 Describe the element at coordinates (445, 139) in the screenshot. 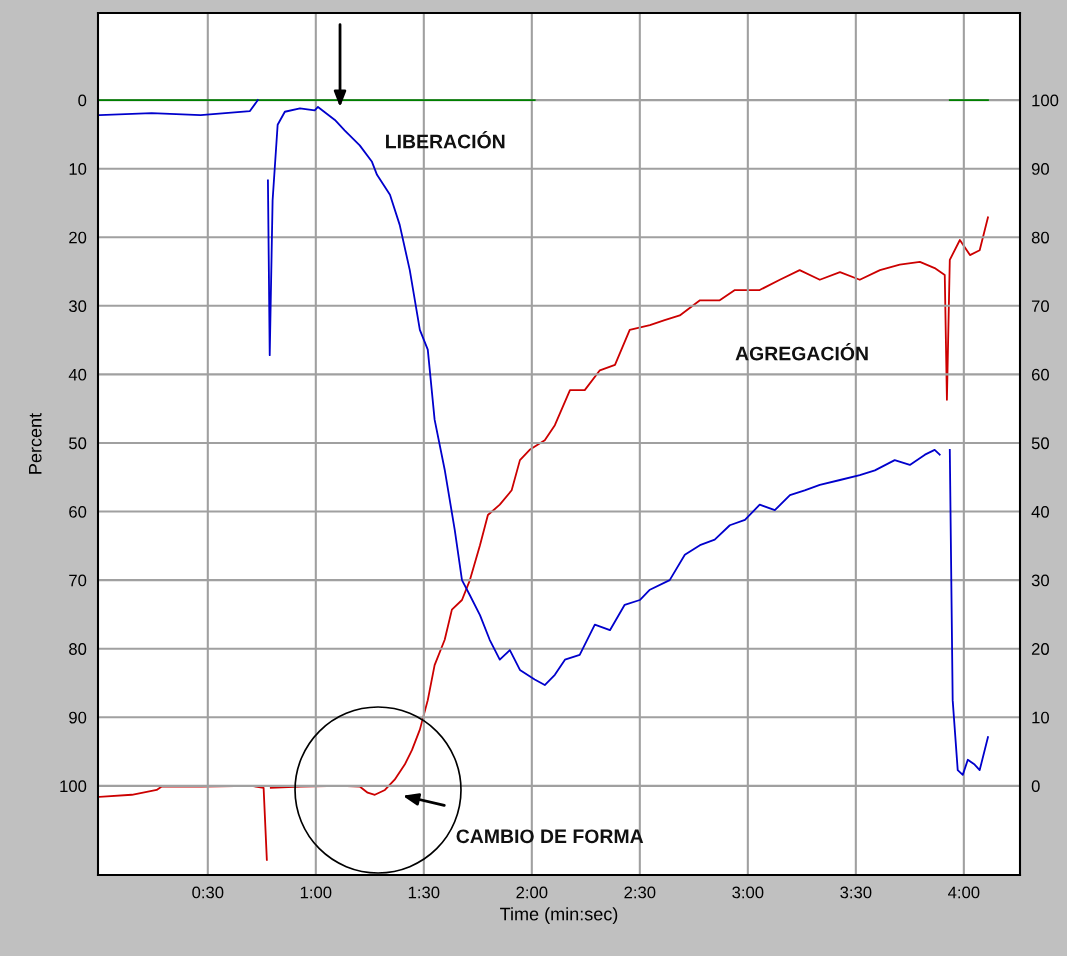

I see `annotation: LIBERACIÓN` at that location.